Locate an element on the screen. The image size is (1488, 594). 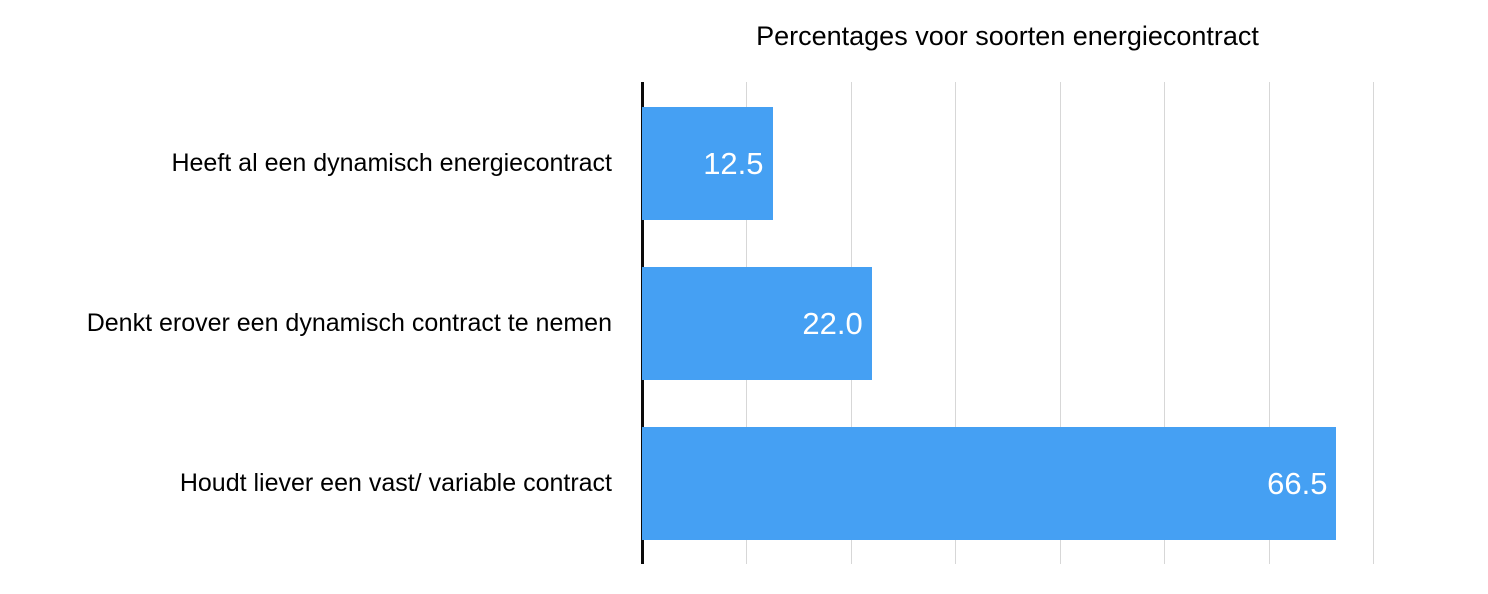
category-label: Heeft al een dynamisch energiecontract is located at coordinates (391, 163).